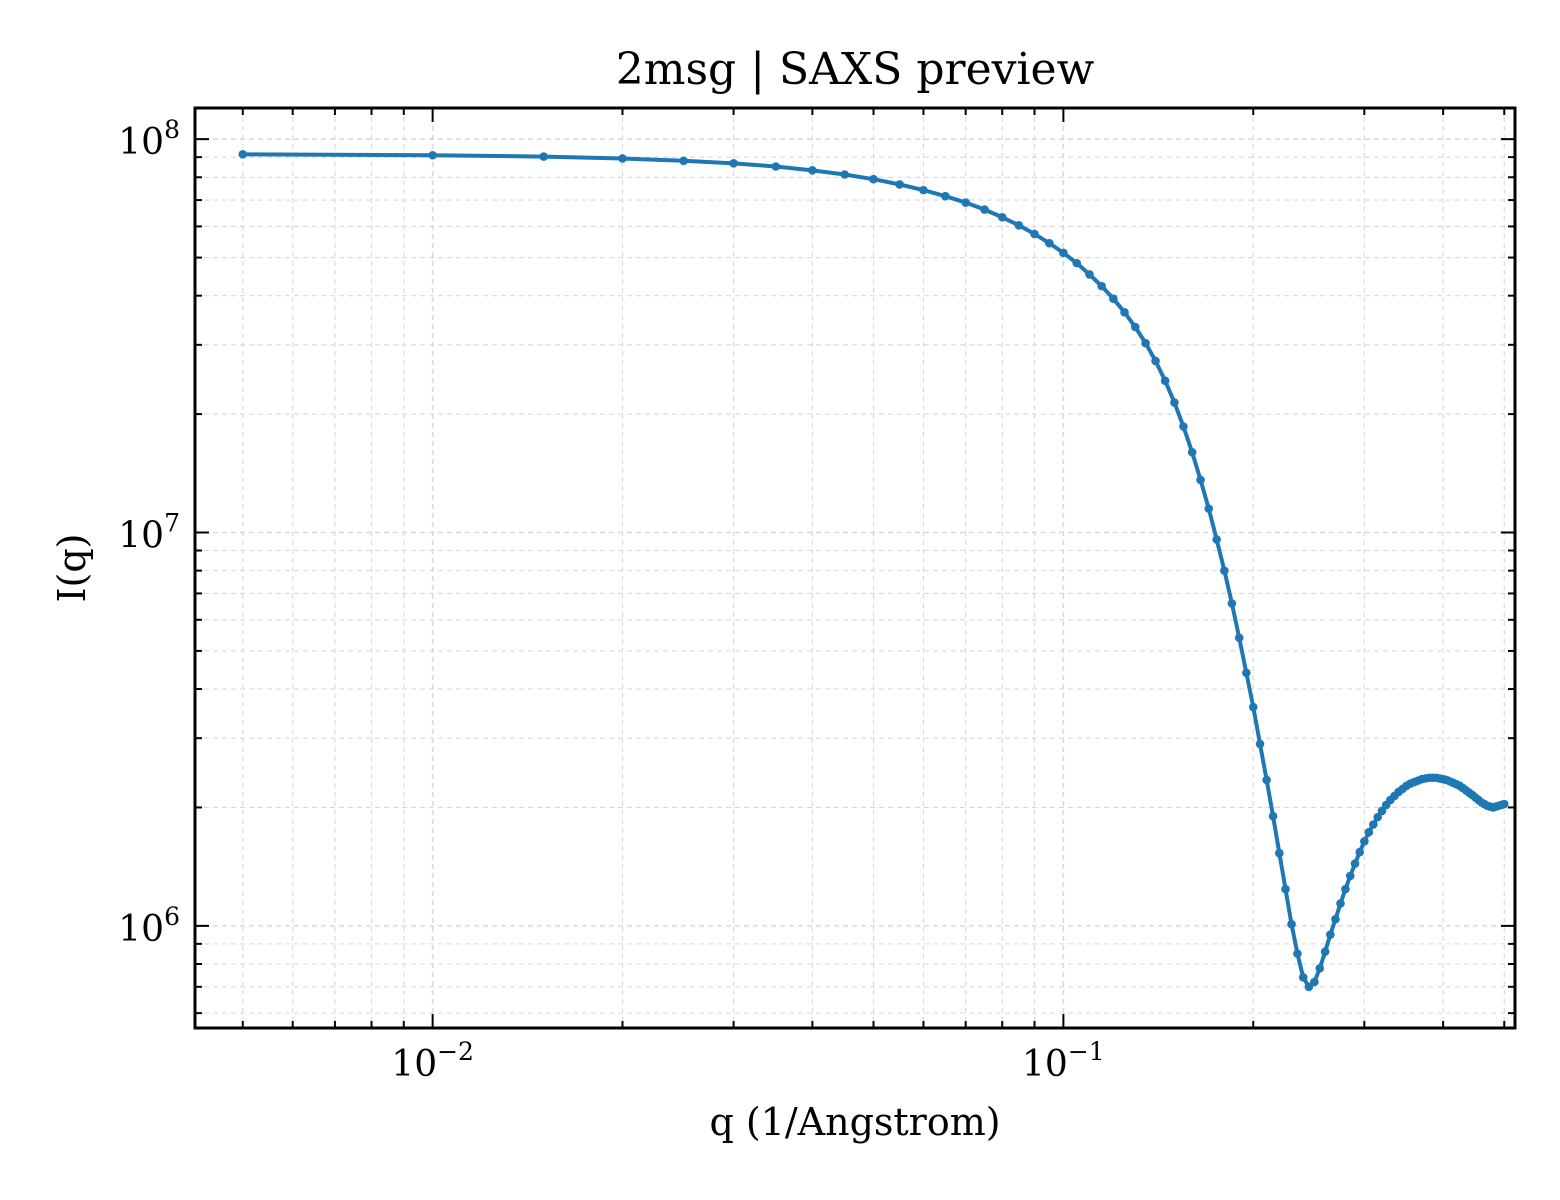 This screenshot has height=1200, width=1560. What do you see at coordinates (855, 69) in the screenshot?
I see `chart-title: 2msg | SAXS preview` at bounding box center [855, 69].